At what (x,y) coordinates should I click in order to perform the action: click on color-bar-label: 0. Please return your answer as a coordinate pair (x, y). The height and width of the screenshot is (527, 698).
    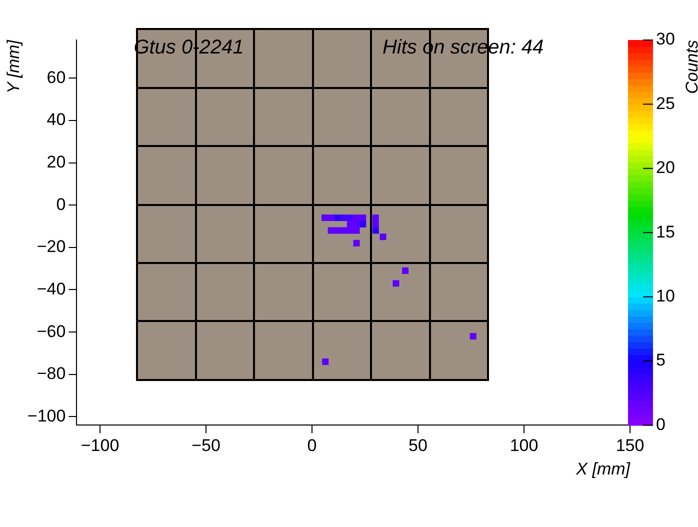
    Looking at the image, I should click on (661, 424).